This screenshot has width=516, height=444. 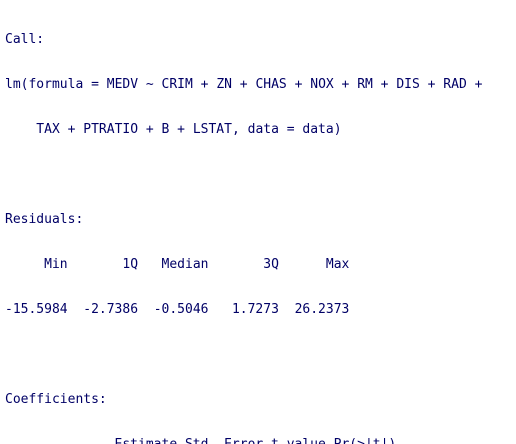 What do you see at coordinates (130, 264) in the screenshot?
I see `residual-header: 1Q` at bounding box center [130, 264].